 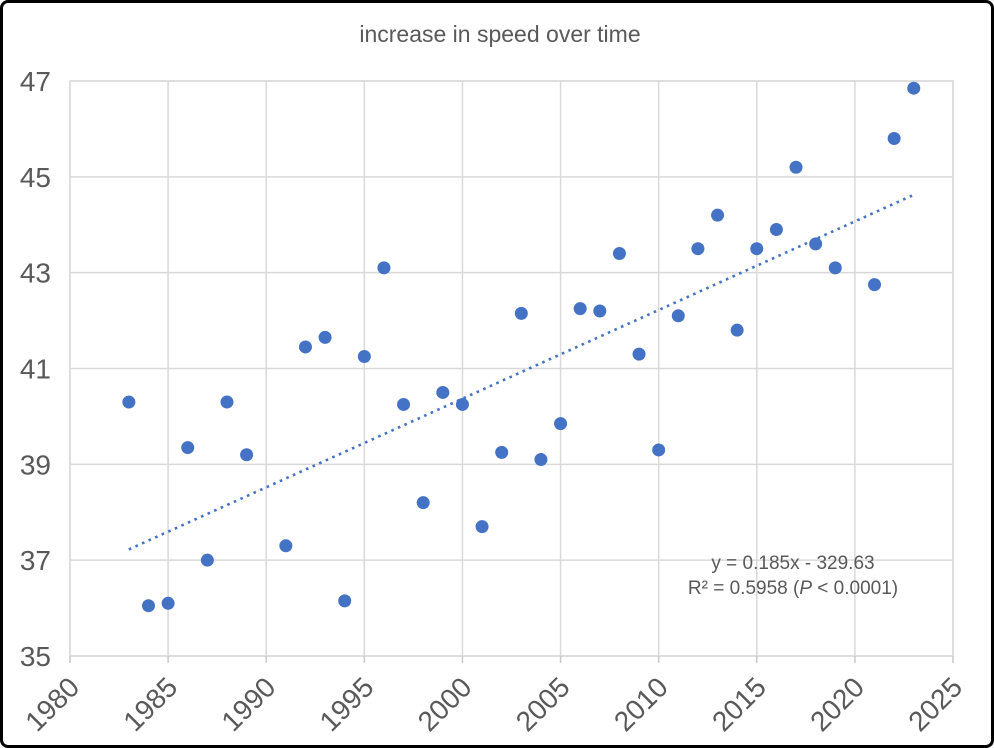 I want to click on y-tick-label: 47, so click(x=35, y=81).